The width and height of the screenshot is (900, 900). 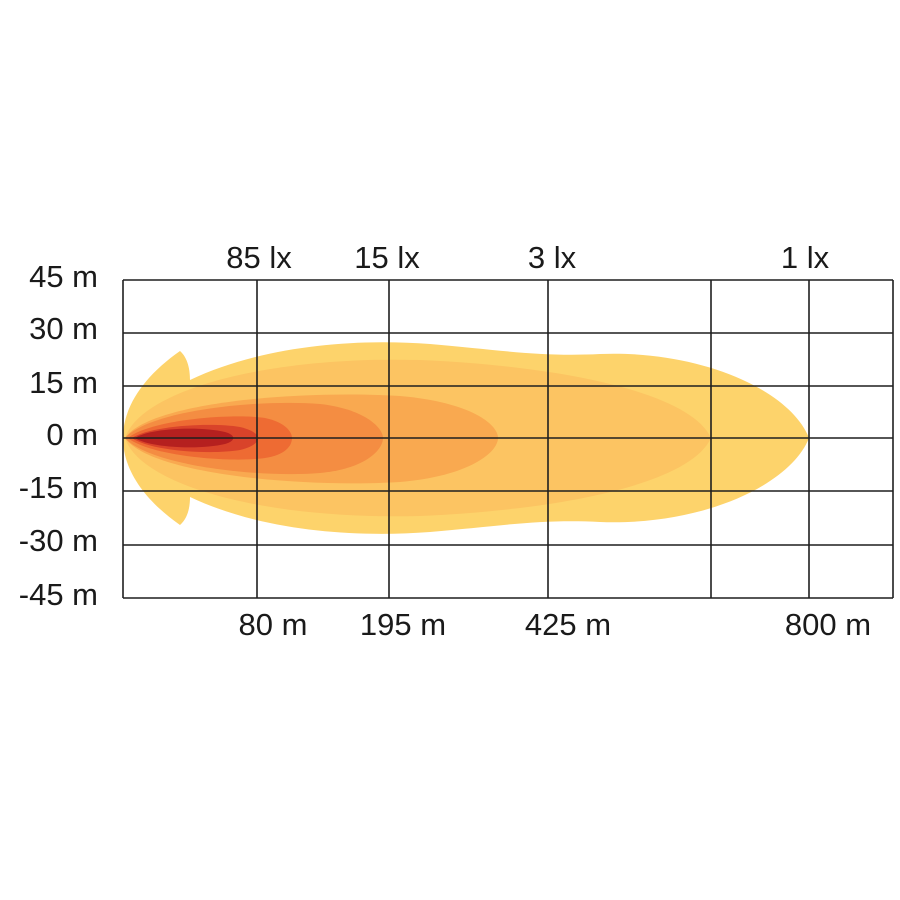 I want to click on lux-label: 15 lx, so click(x=387, y=257).